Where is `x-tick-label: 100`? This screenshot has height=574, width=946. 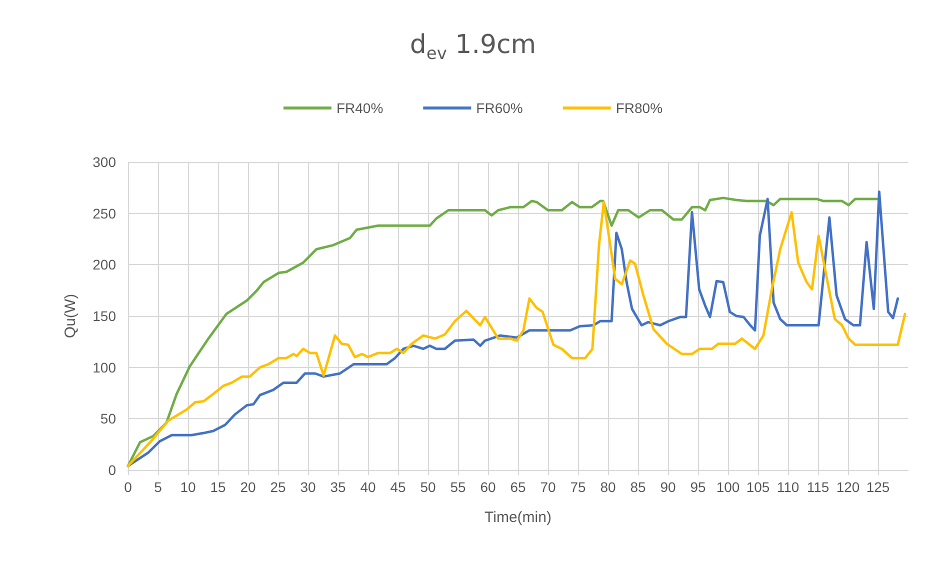
x-tick-label: 100 is located at coordinates (728, 487).